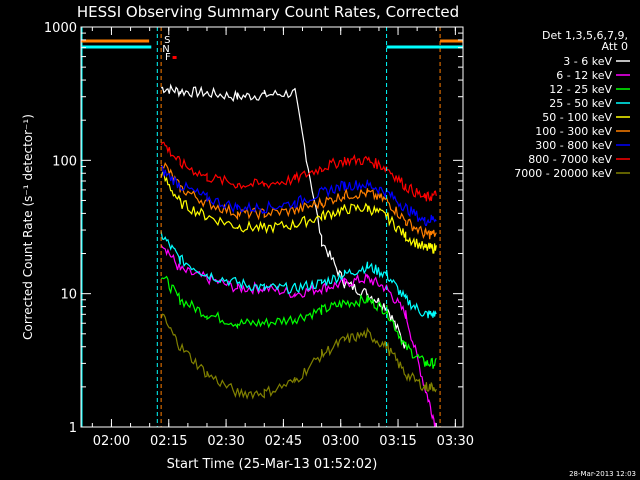  I want to click on timestamp: 28-Mar-2013 12:03, so click(602, 474).